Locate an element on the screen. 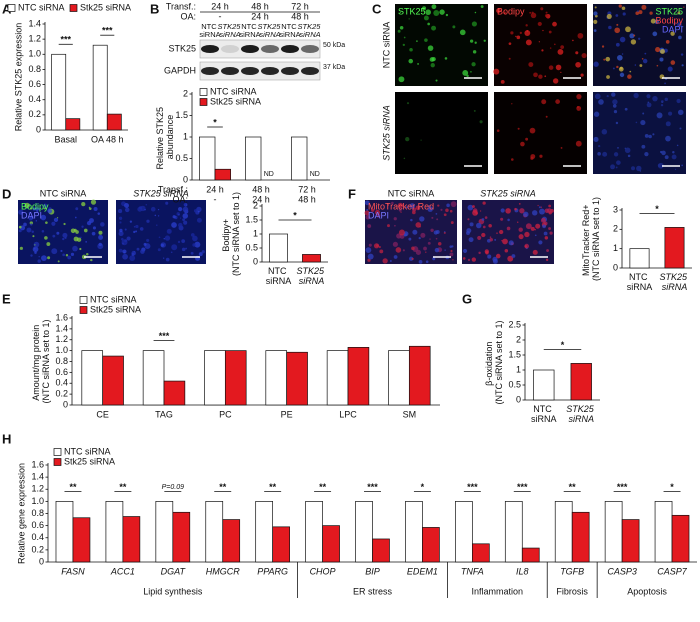  value-label: ND is located at coordinates (269, 174).